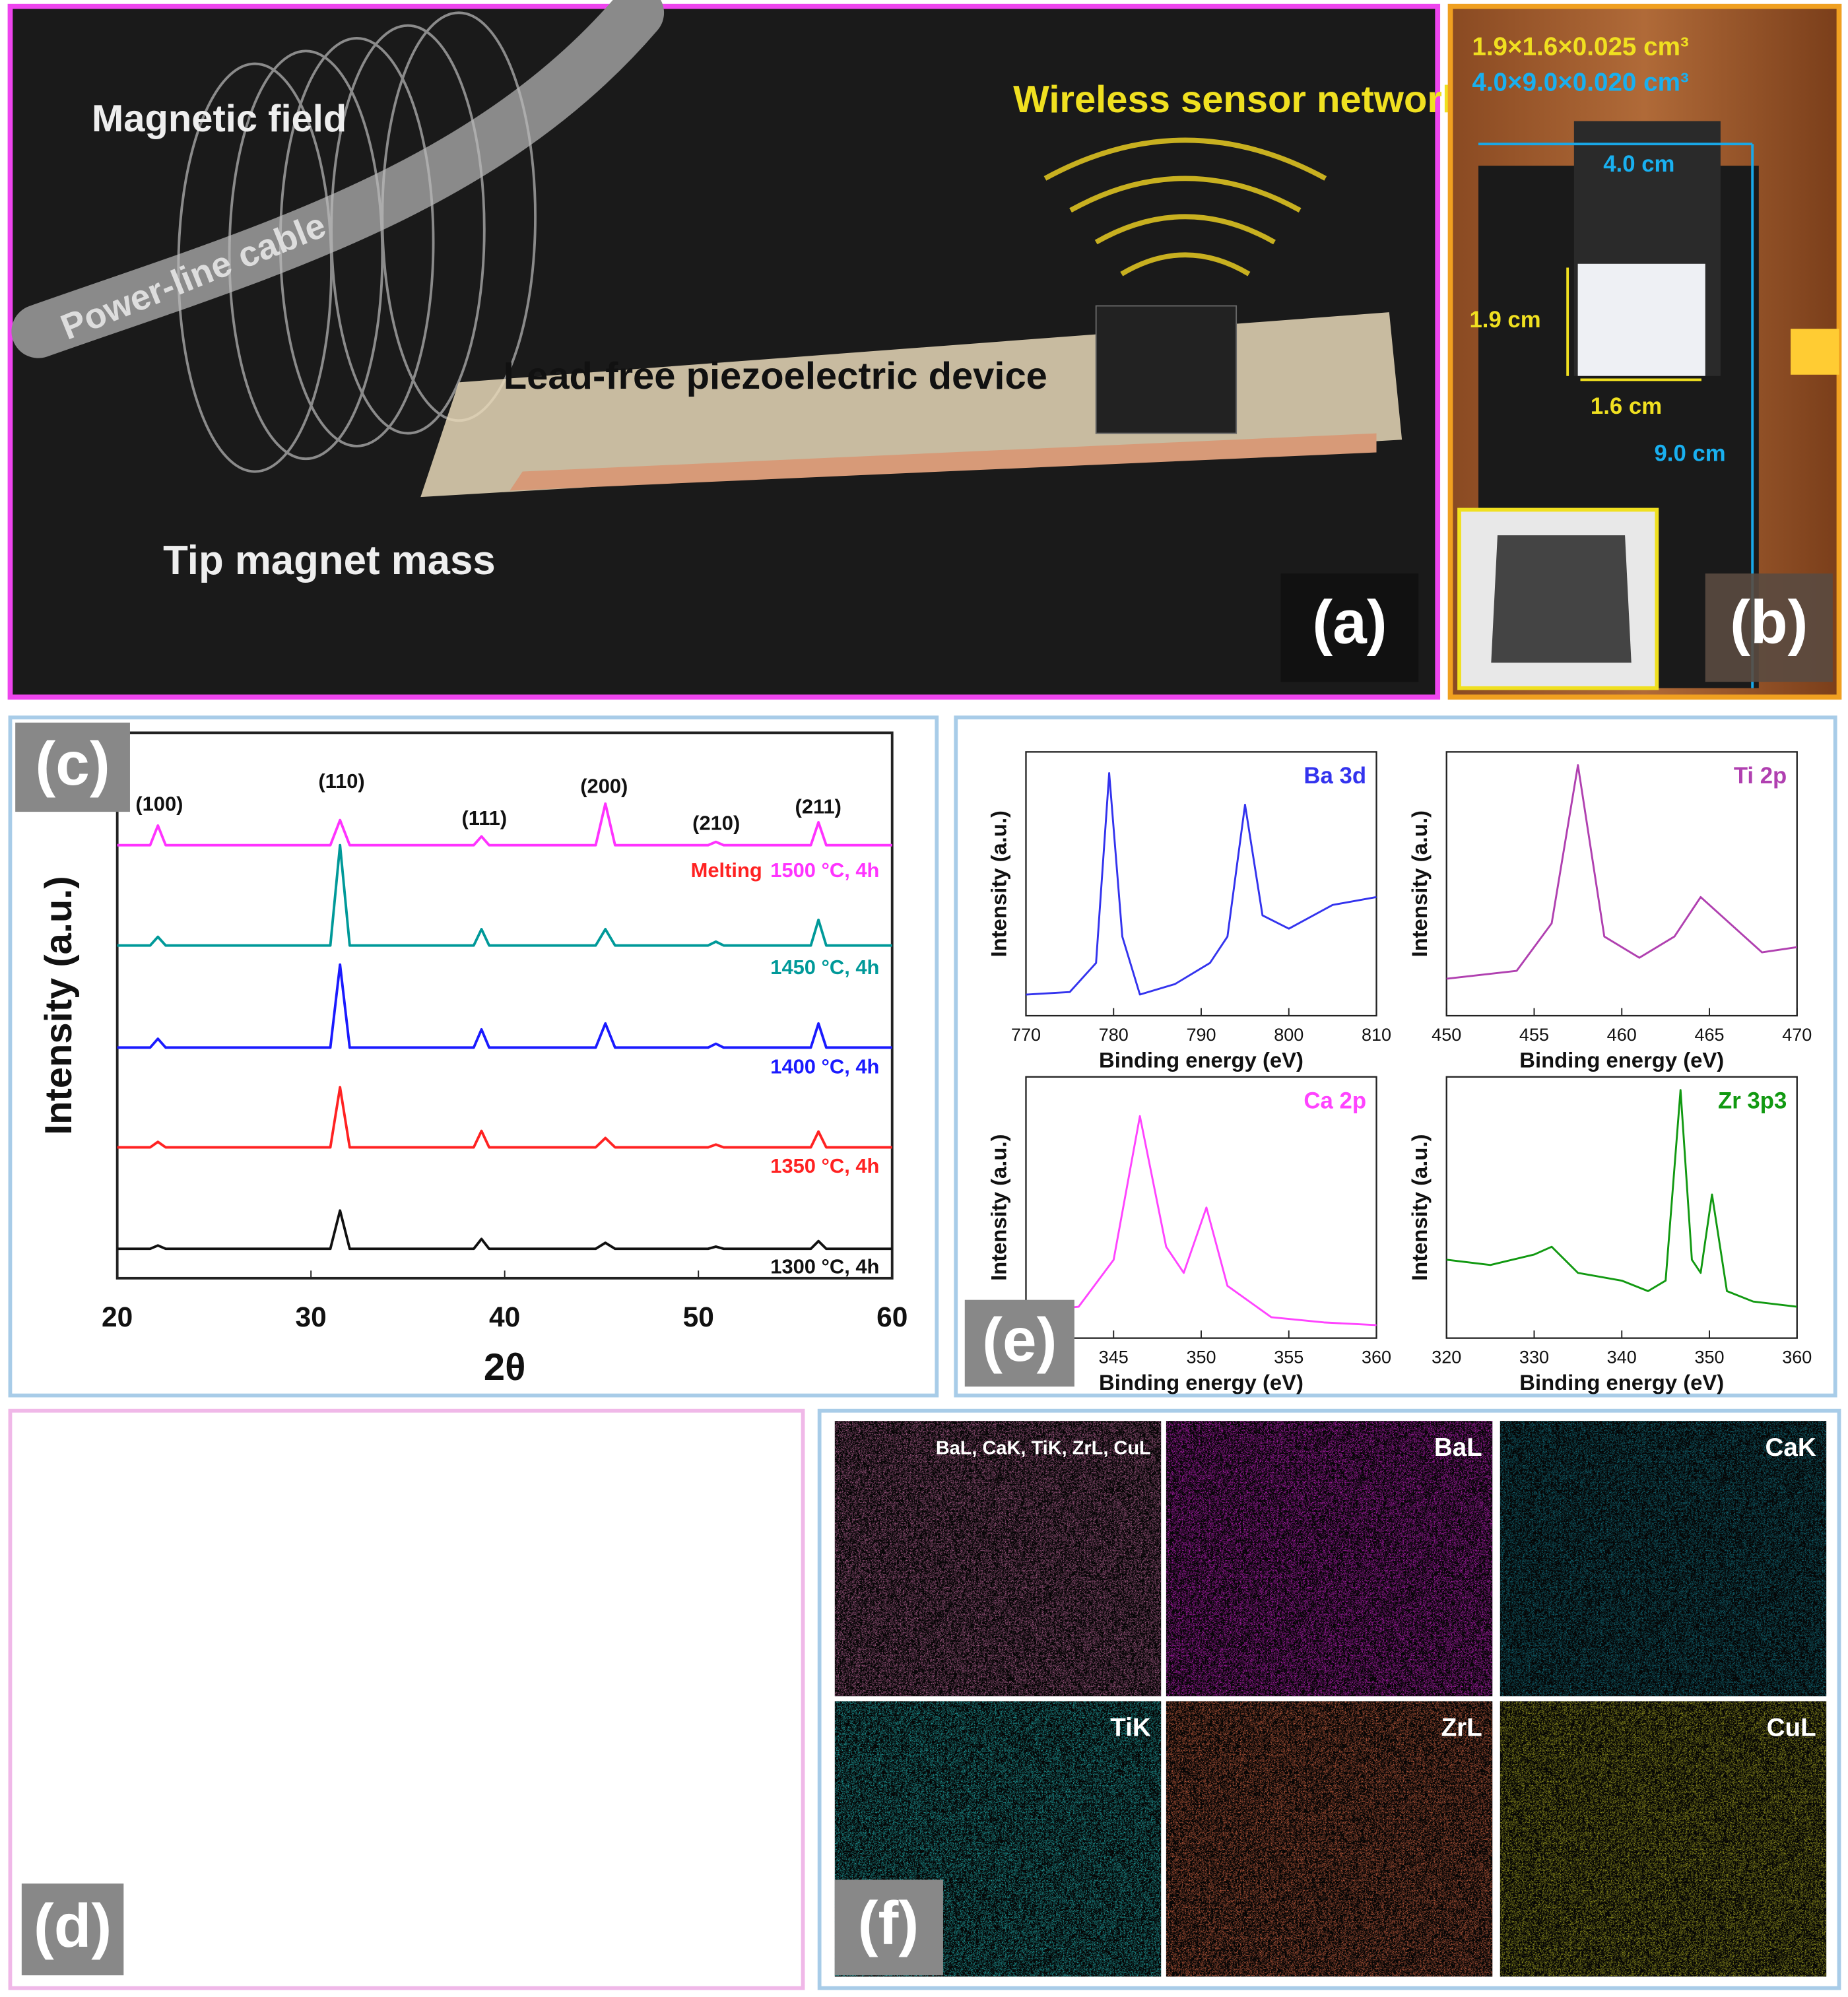 The width and height of the screenshot is (1848, 1997). Describe the element at coordinates (1020, 1339) in the screenshot. I see `panel-label: (e)` at that location.